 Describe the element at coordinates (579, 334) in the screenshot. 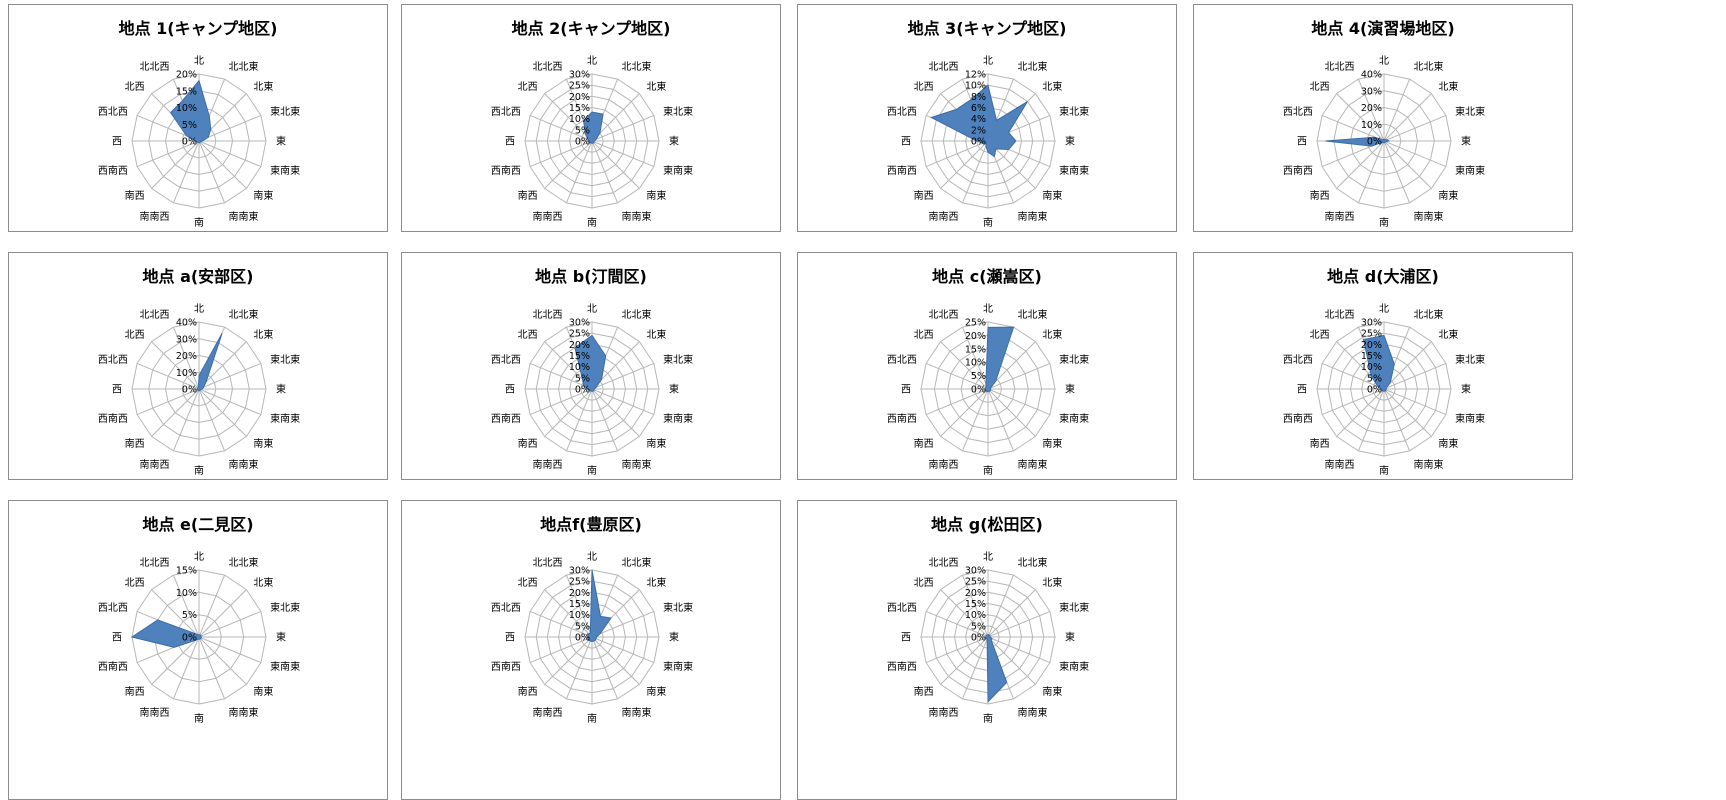

I see `tick-label: 25%` at that location.